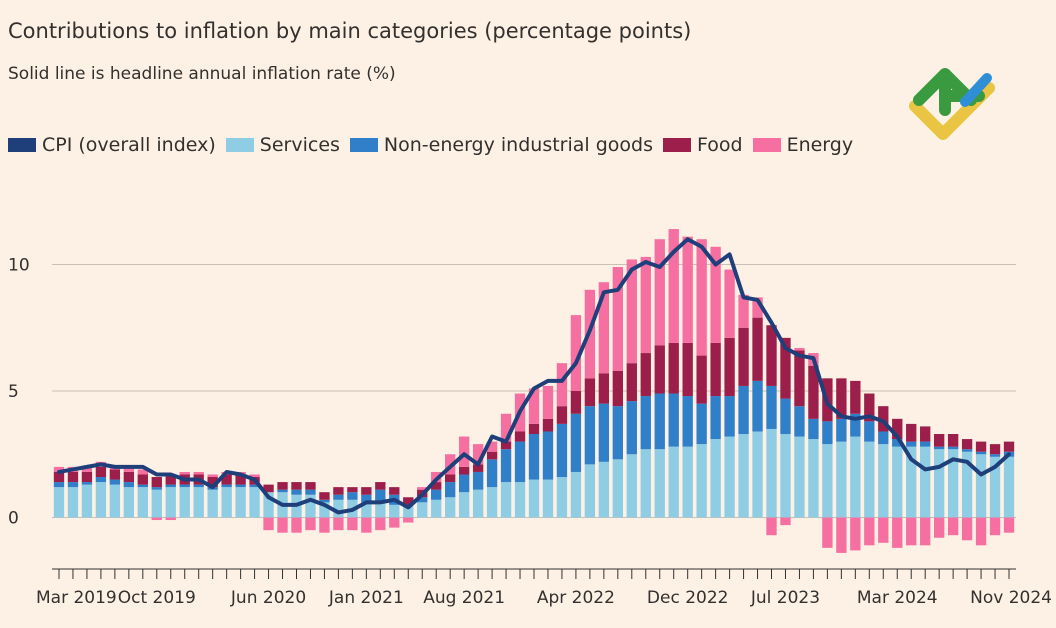 The height and width of the screenshot is (628, 1056). What do you see at coordinates (112, 145) in the screenshot?
I see `legend-item-cpi: CPI (overall index)` at bounding box center [112, 145].